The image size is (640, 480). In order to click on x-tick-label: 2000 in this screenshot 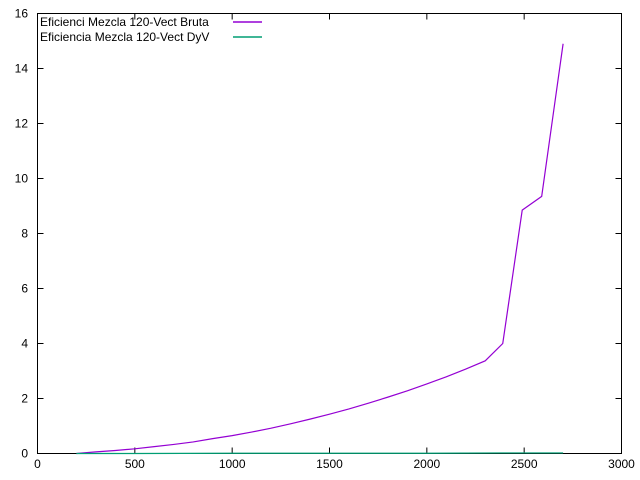, I will do `click(426, 464)`.